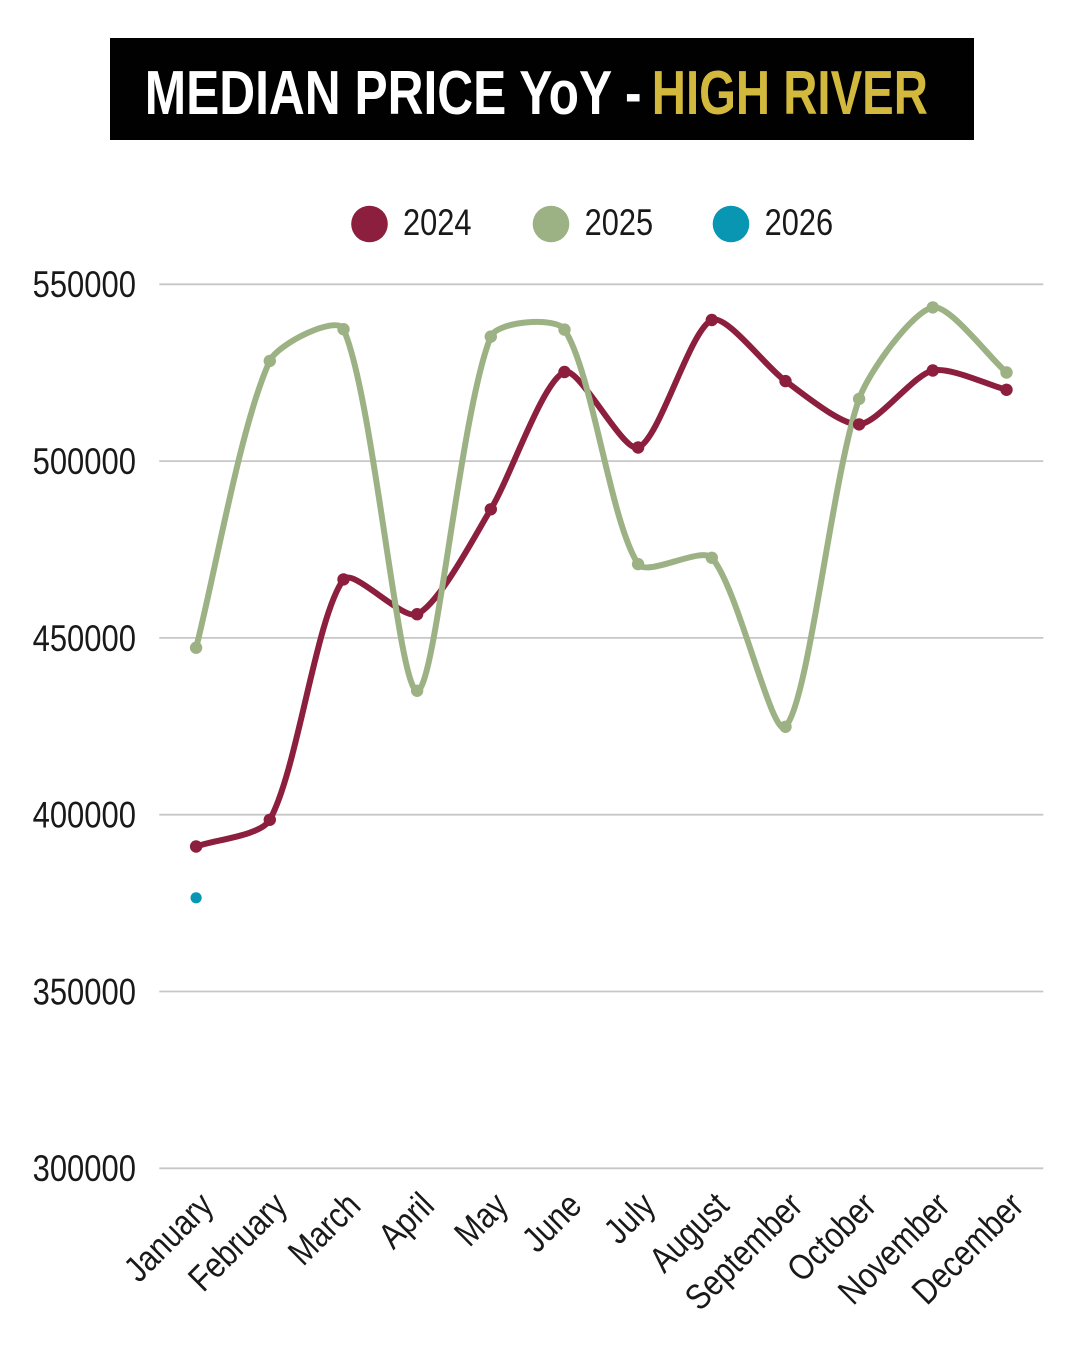 The width and height of the screenshot is (1080, 1350). What do you see at coordinates (619, 222) in the screenshot?
I see `svg-text: 2025` at bounding box center [619, 222].